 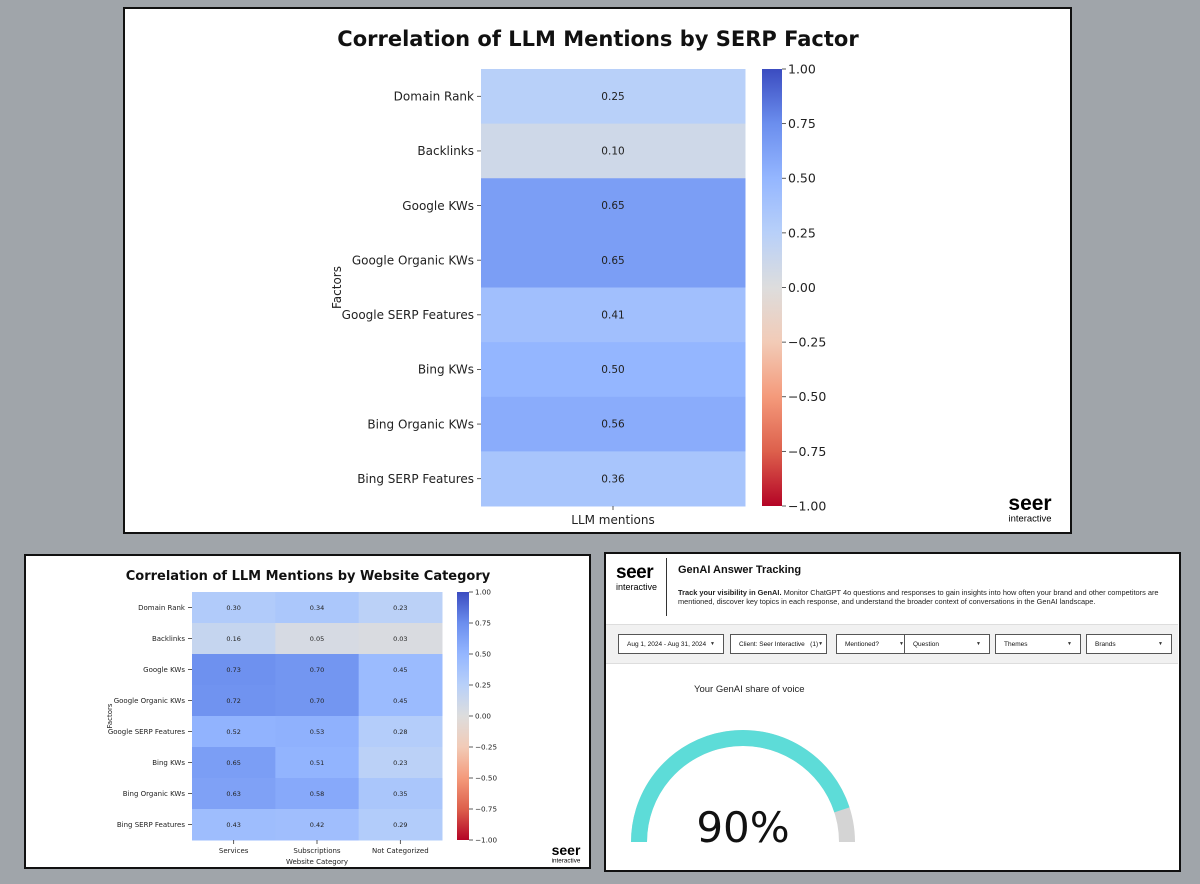 What do you see at coordinates (947, 644) in the screenshot?
I see `question-filter: Question ▼` at bounding box center [947, 644].